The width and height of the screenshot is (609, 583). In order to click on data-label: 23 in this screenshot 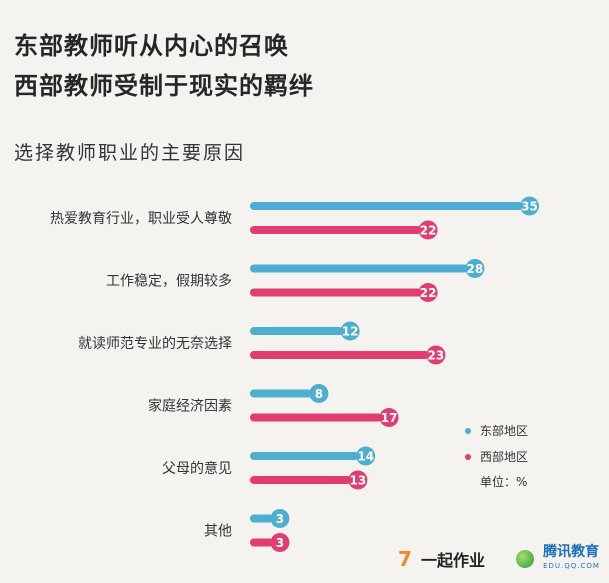, I will do `click(436, 356)`.